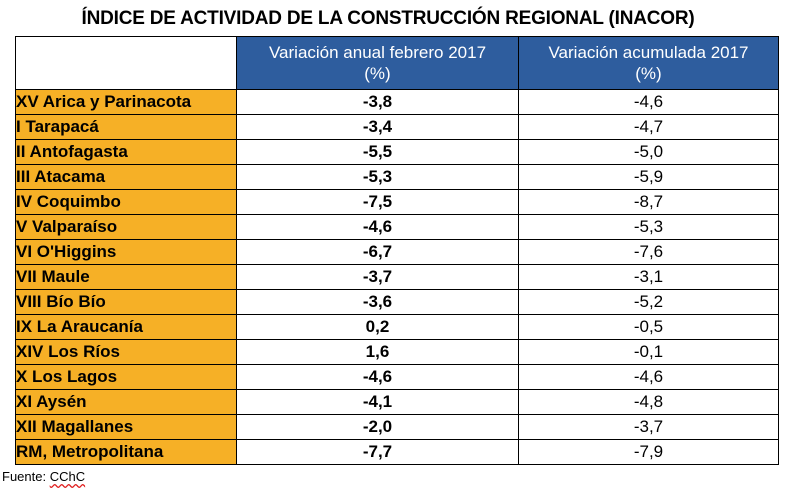  I want to click on region-name: RM, Metropolitana, so click(126, 452).